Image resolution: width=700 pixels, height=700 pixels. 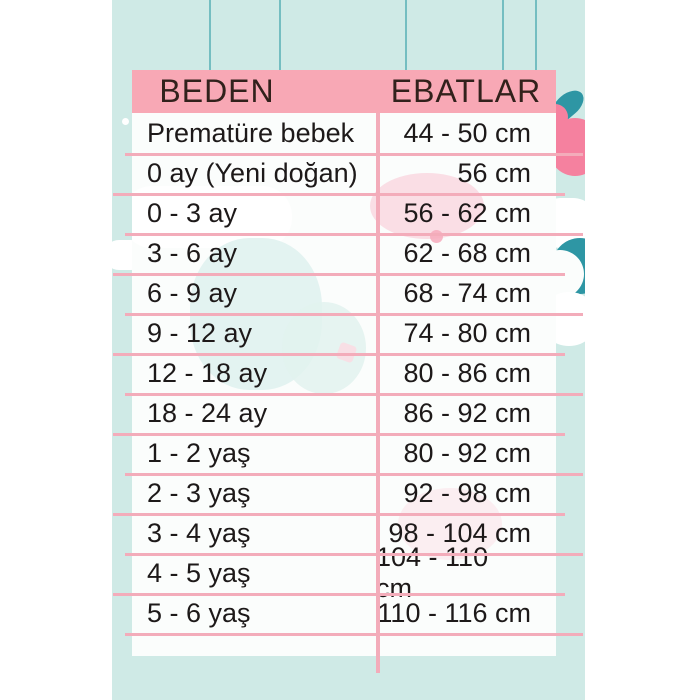 What do you see at coordinates (432, 572) in the screenshot?
I see `measurement-cell: 104 - 110 cm` at bounding box center [432, 572].